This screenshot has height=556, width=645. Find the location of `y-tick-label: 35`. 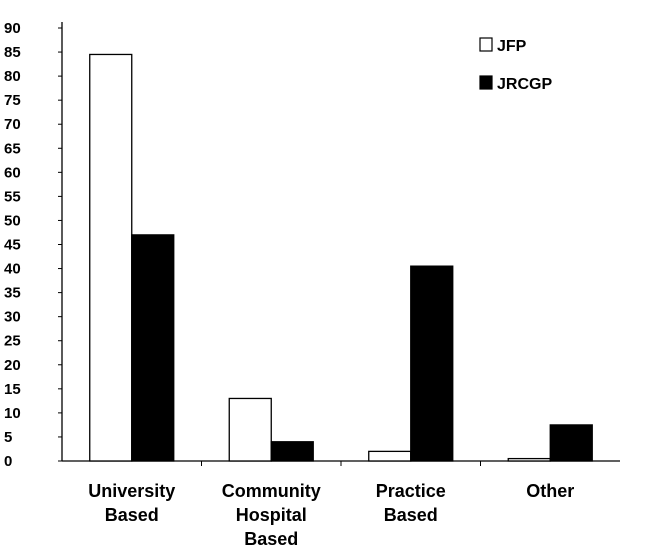

y-tick-label: 35 is located at coordinates (12, 293).